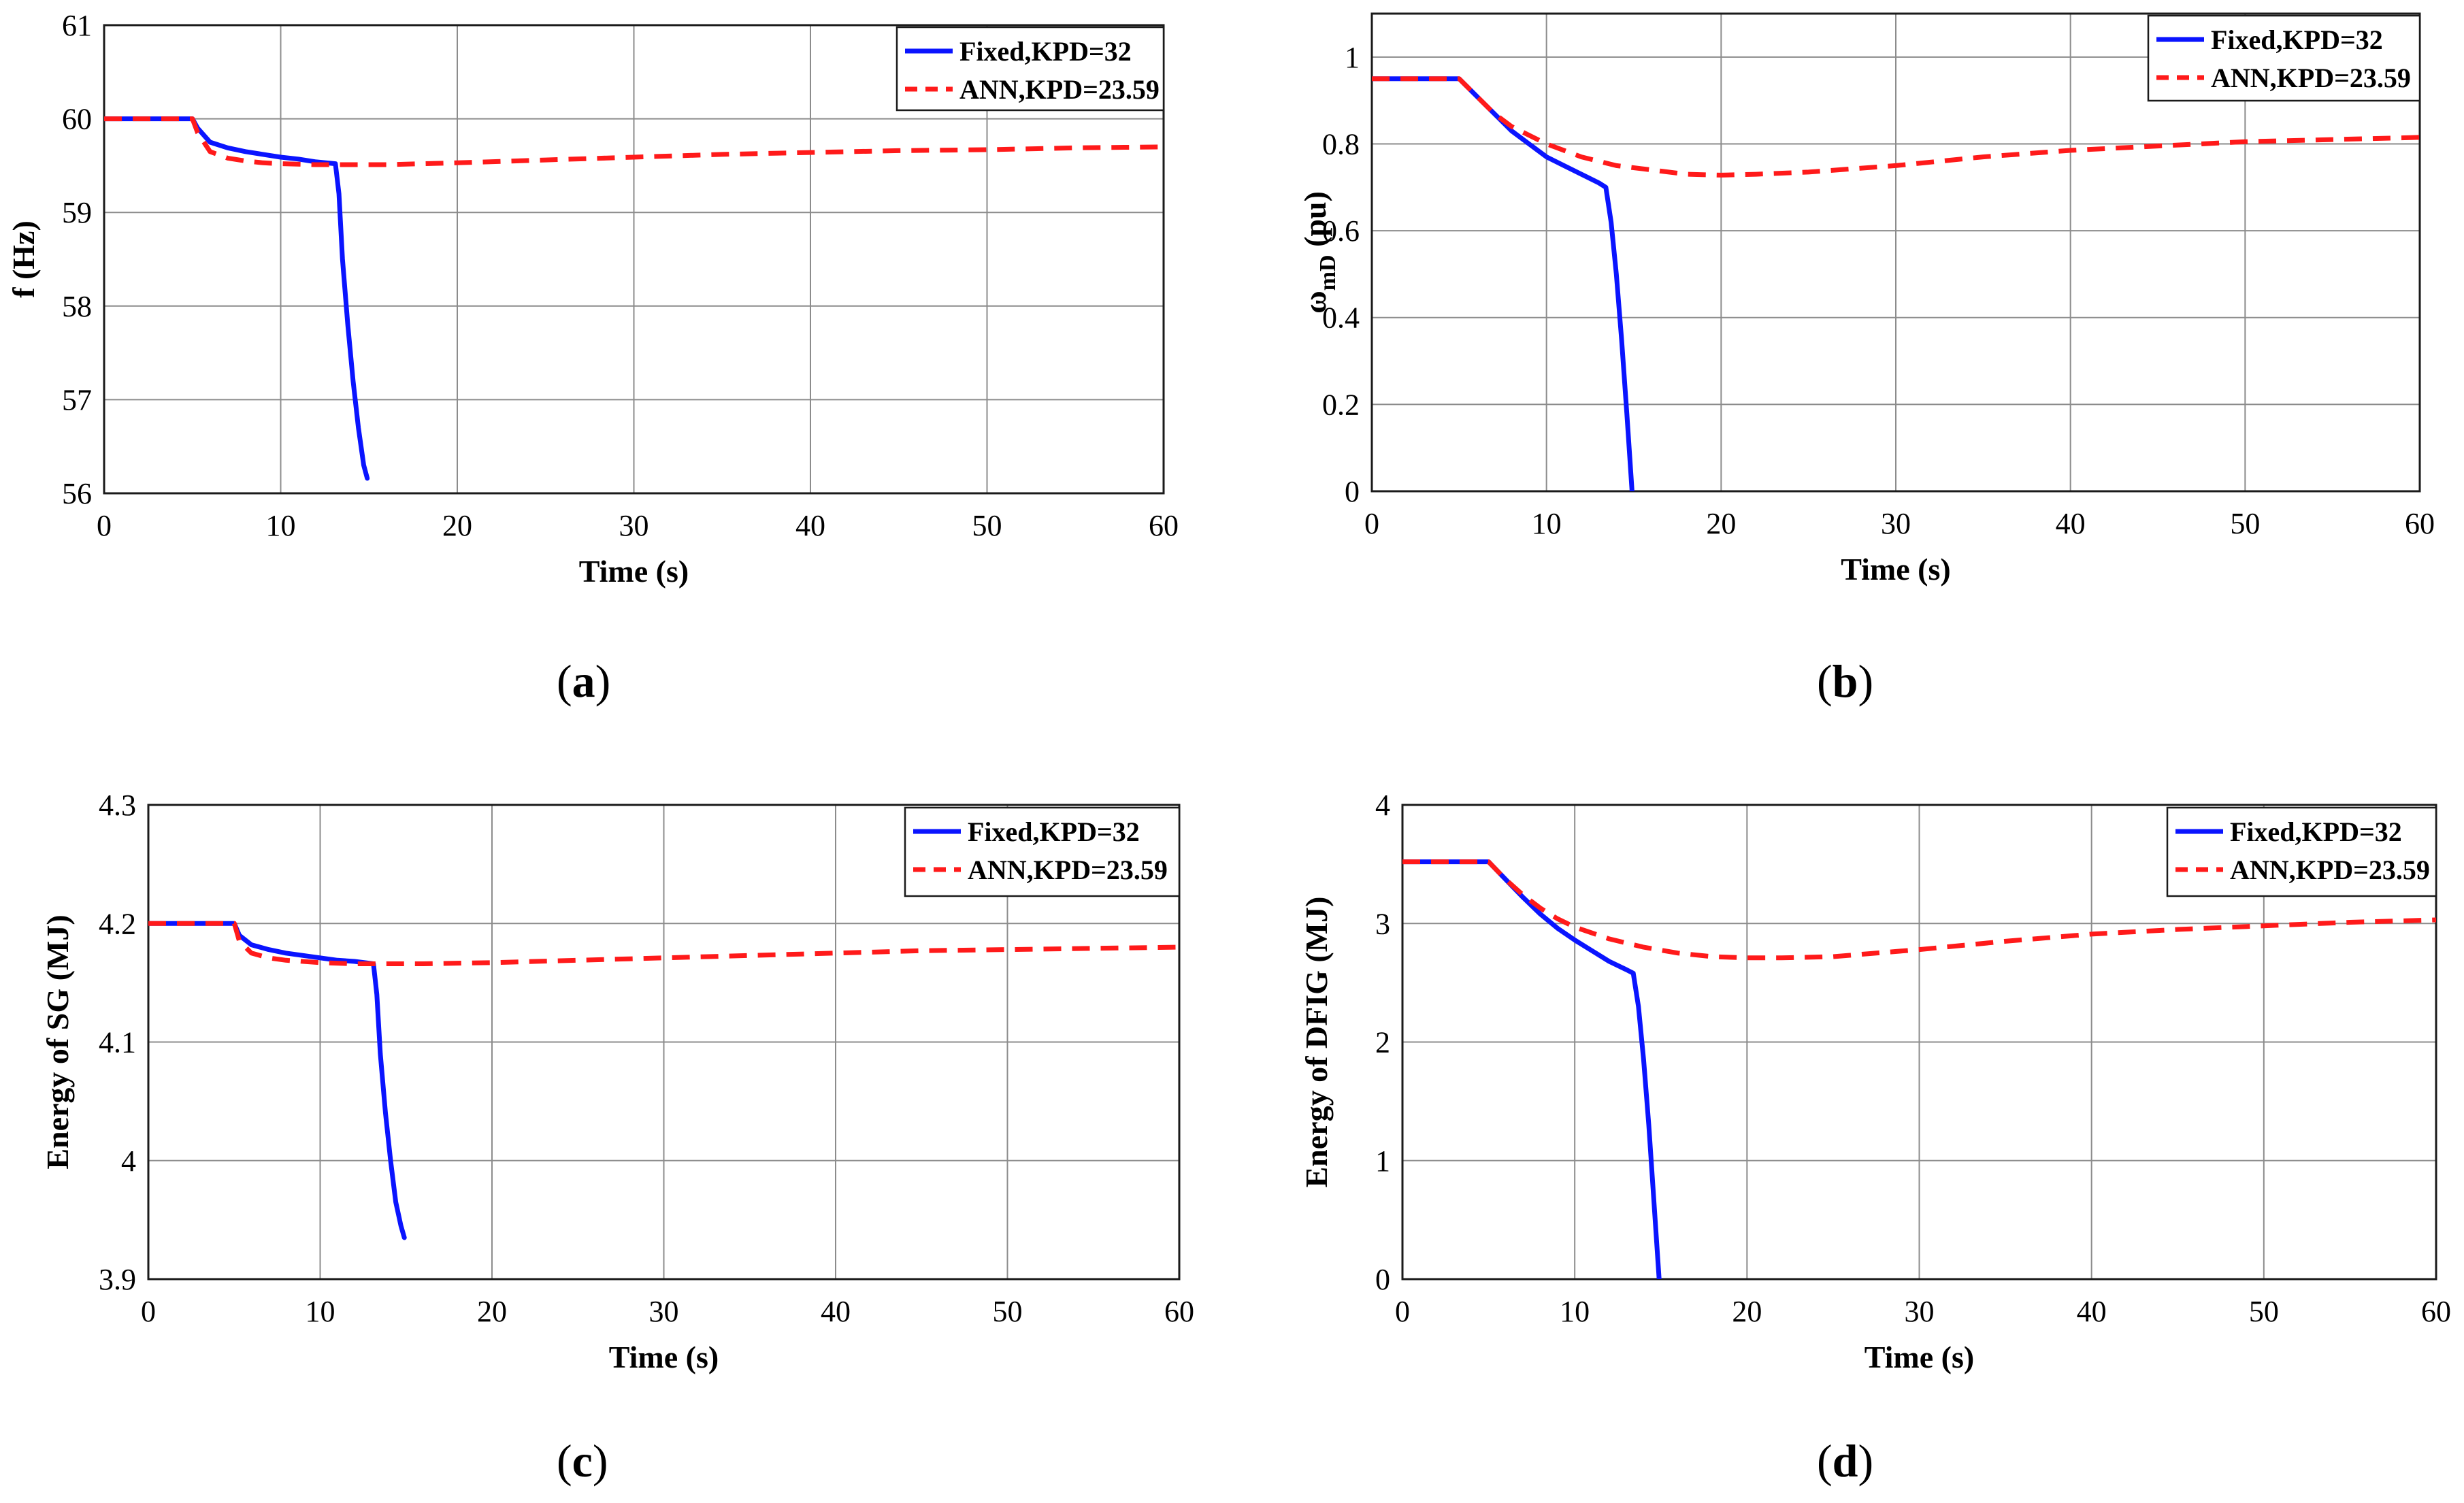 The width and height of the screenshot is (2464, 1503). Describe the element at coordinates (77, 212) in the screenshot. I see `y-tick-label: 59` at that location.